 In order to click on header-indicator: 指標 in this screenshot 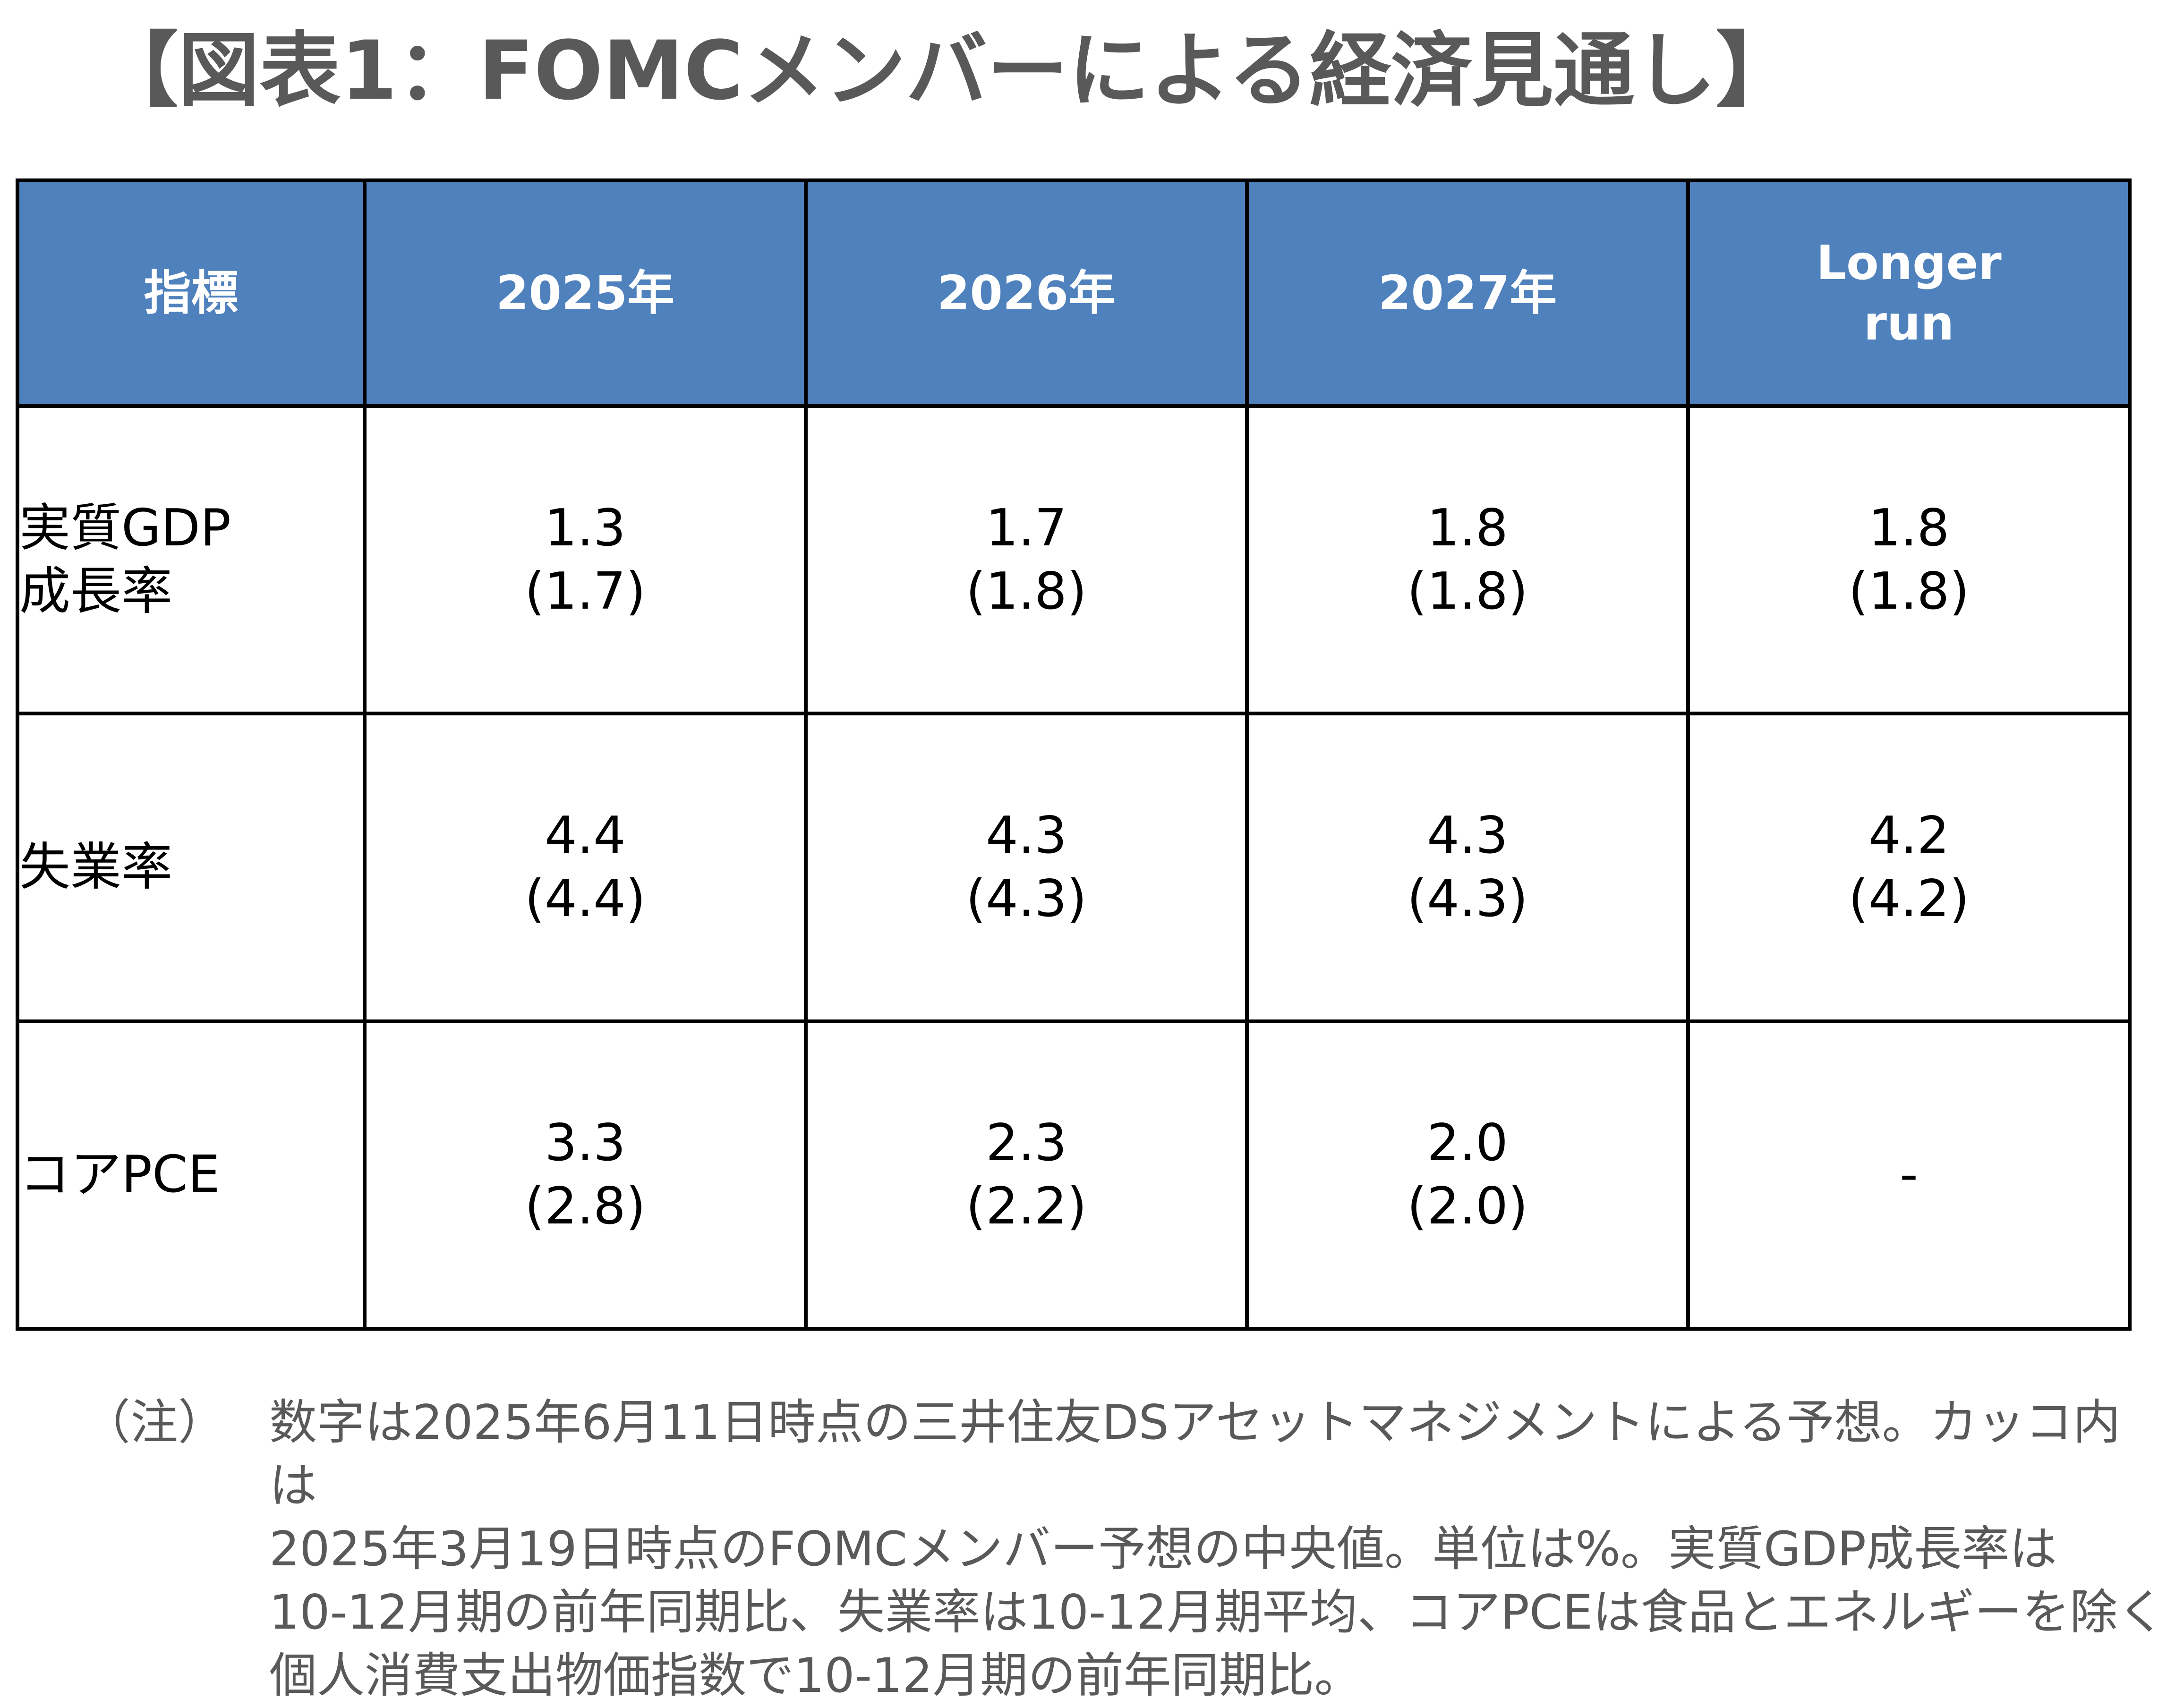, I will do `click(191, 293)`.